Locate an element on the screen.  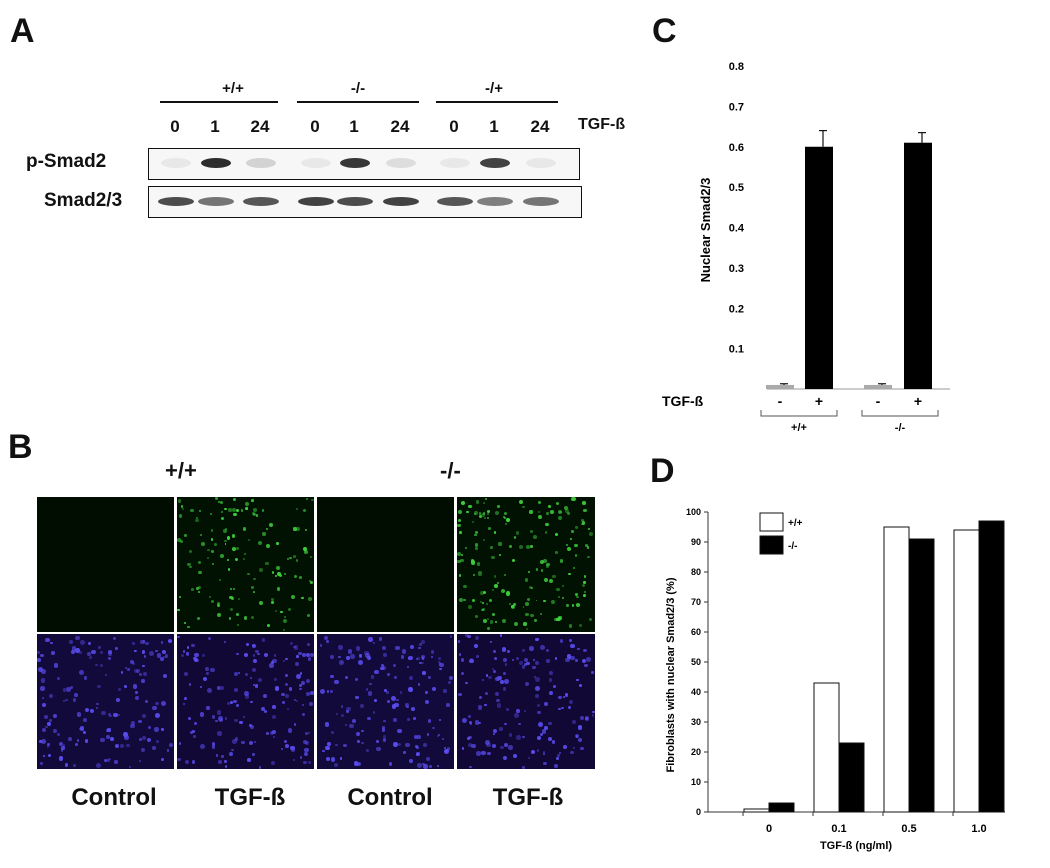
legend-label: +/+ is located at coordinates (795, 523).